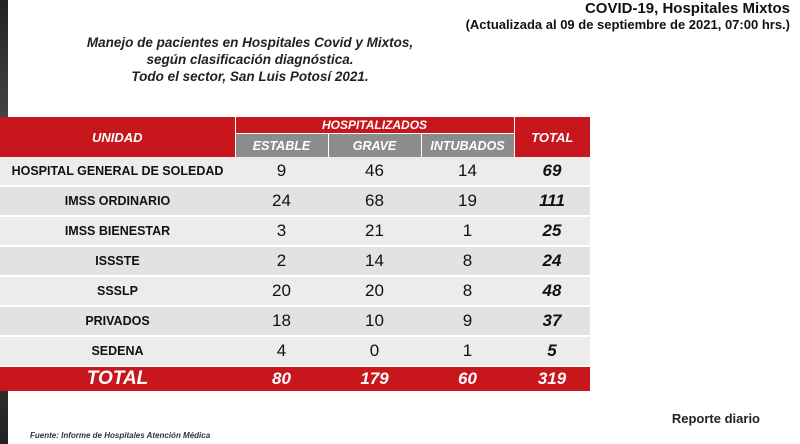  What do you see at coordinates (552, 291) in the screenshot?
I see `cell-total: 48` at bounding box center [552, 291].